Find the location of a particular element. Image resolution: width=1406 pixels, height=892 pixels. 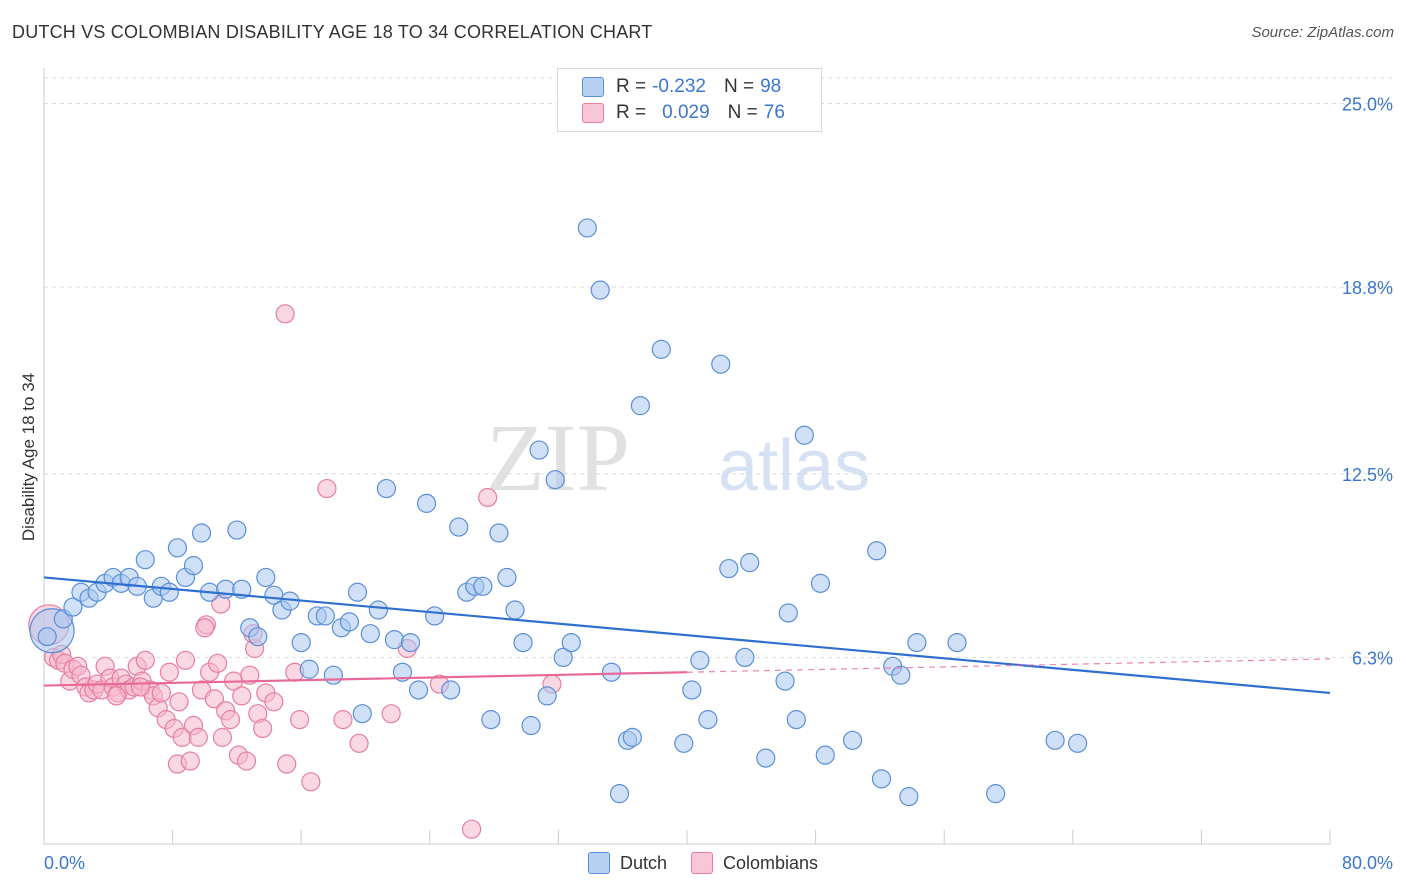

colombians-legend-label: Colombians is located at coordinates (770, 862).